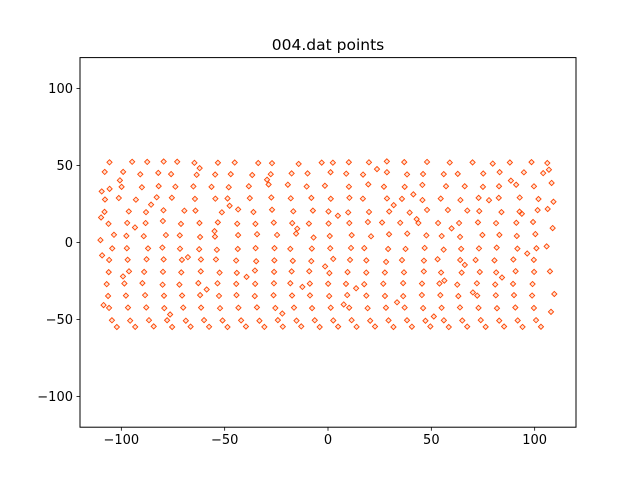 This screenshot has height=480, width=640. I want to click on x-tick-label: −100, so click(121, 440).